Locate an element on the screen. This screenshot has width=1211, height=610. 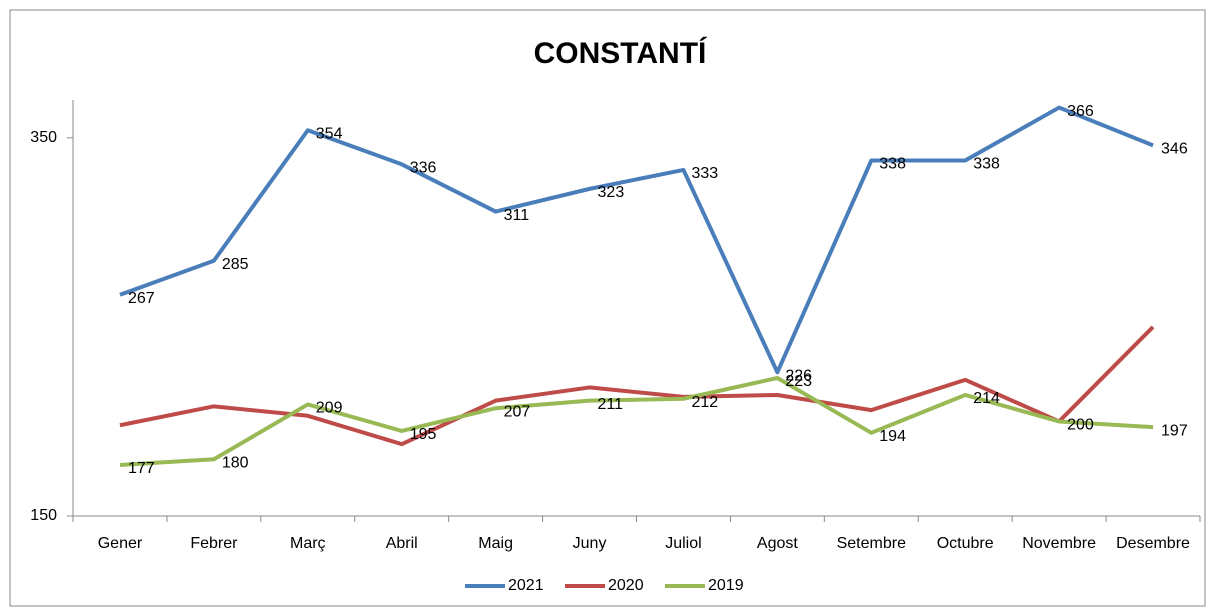
data-label: 311 is located at coordinates (517, 215).